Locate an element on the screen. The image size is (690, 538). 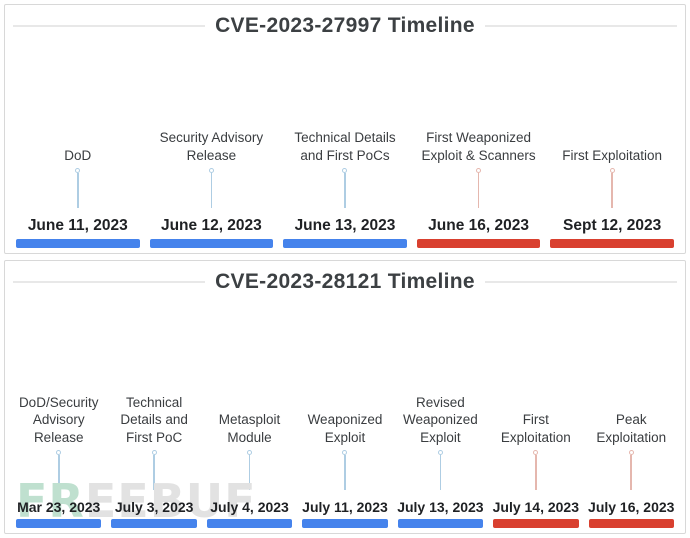
event-date: June 16, 2023 is located at coordinates (478, 225).